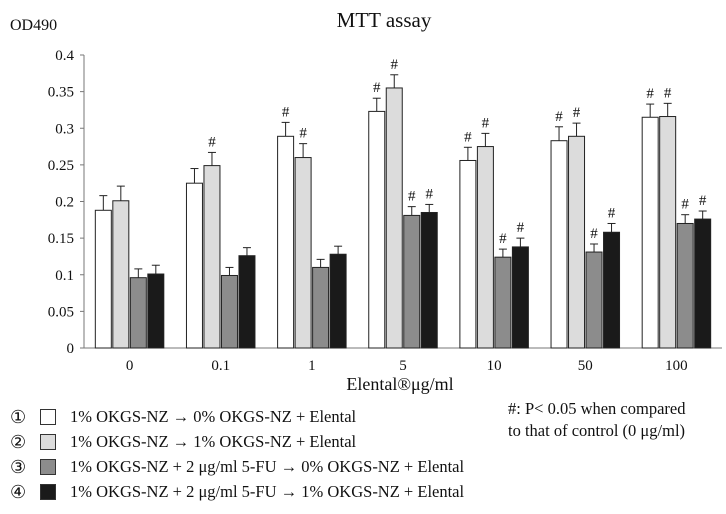 This screenshot has height=514, width=726. What do you see at coordinates (18, 492) in the screenshot?
I see `legend-number-4: ④` at bounding box center [18, 492].